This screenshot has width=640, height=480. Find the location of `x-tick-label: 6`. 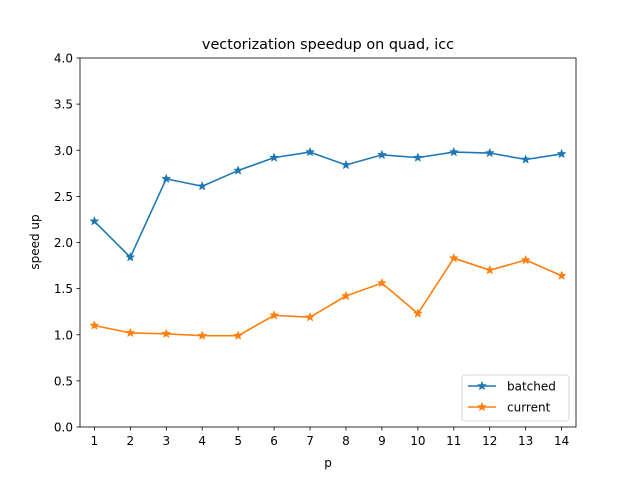

x-tick-label: 6 is located at coordinates (274, 441).